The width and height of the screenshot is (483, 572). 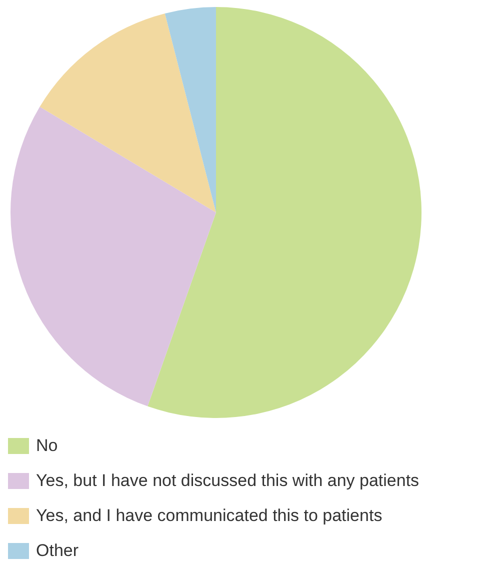 What do you see at coordinates (57, 550) in the screenshot?
I see `legend-label: Other` at bounding box center [57, 550].